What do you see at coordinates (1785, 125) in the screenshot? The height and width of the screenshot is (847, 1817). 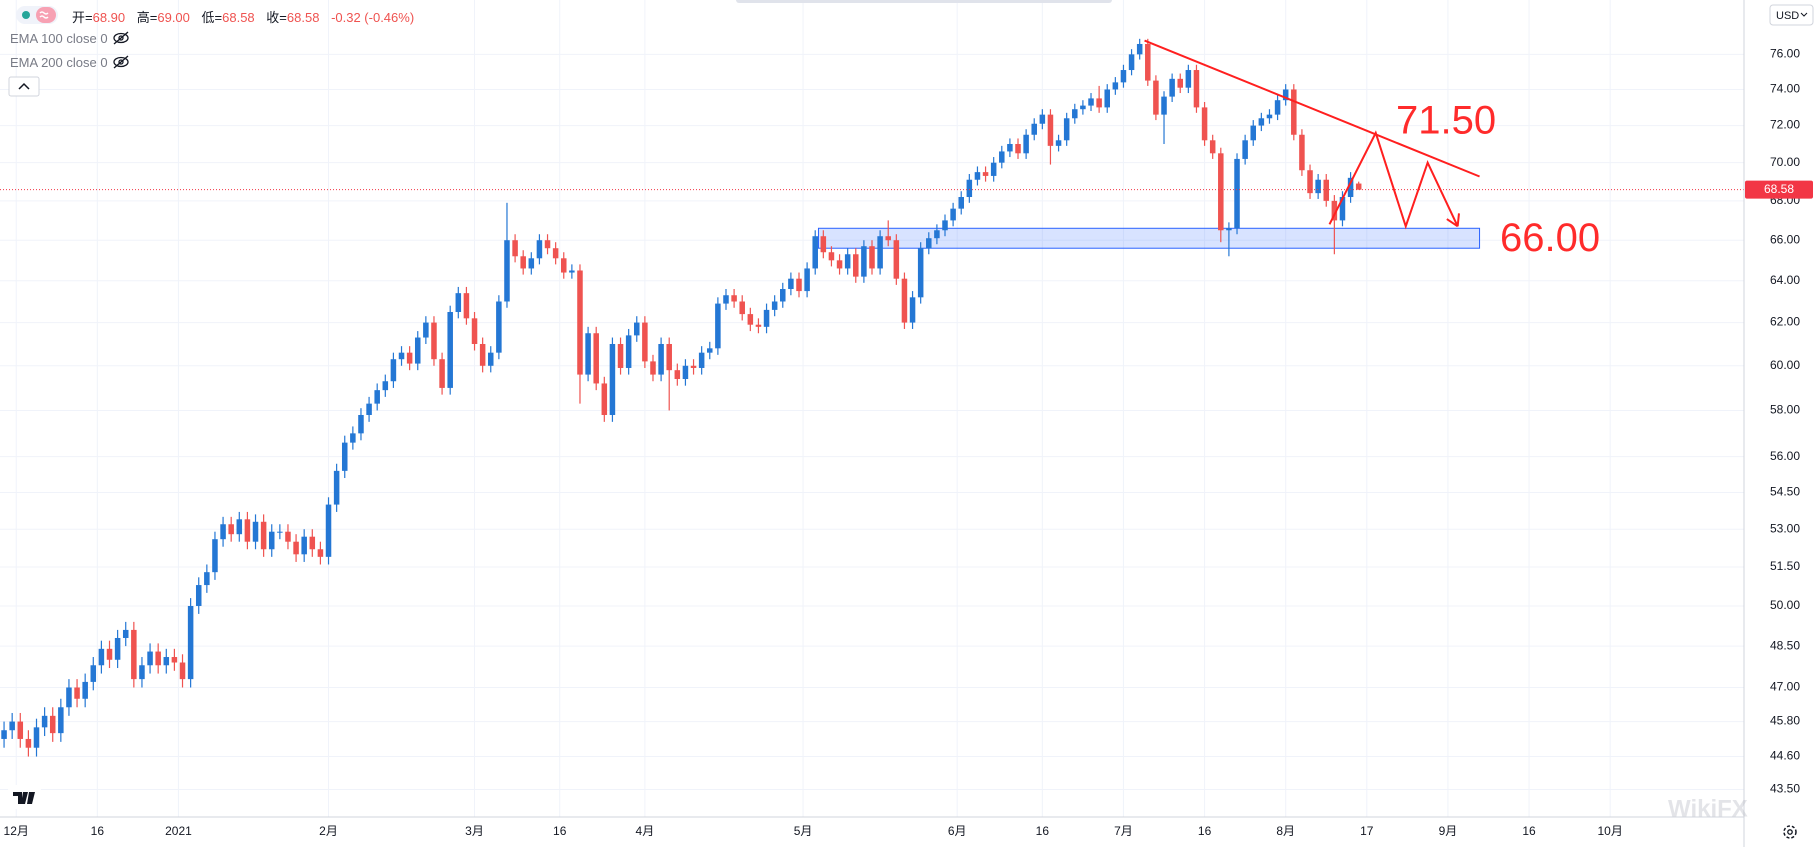 I see `y-tick-label: 72.00` at bounding box center [1785, 125].